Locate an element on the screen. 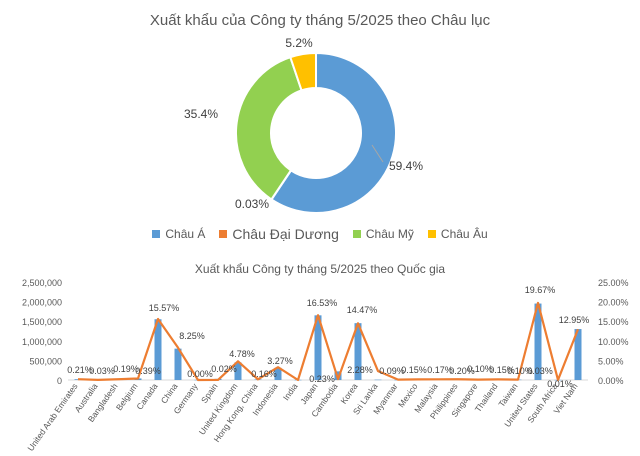  donut-chart: 59.4% 0.03% 35.4% 5.2% is located at coordinates (303, 125).